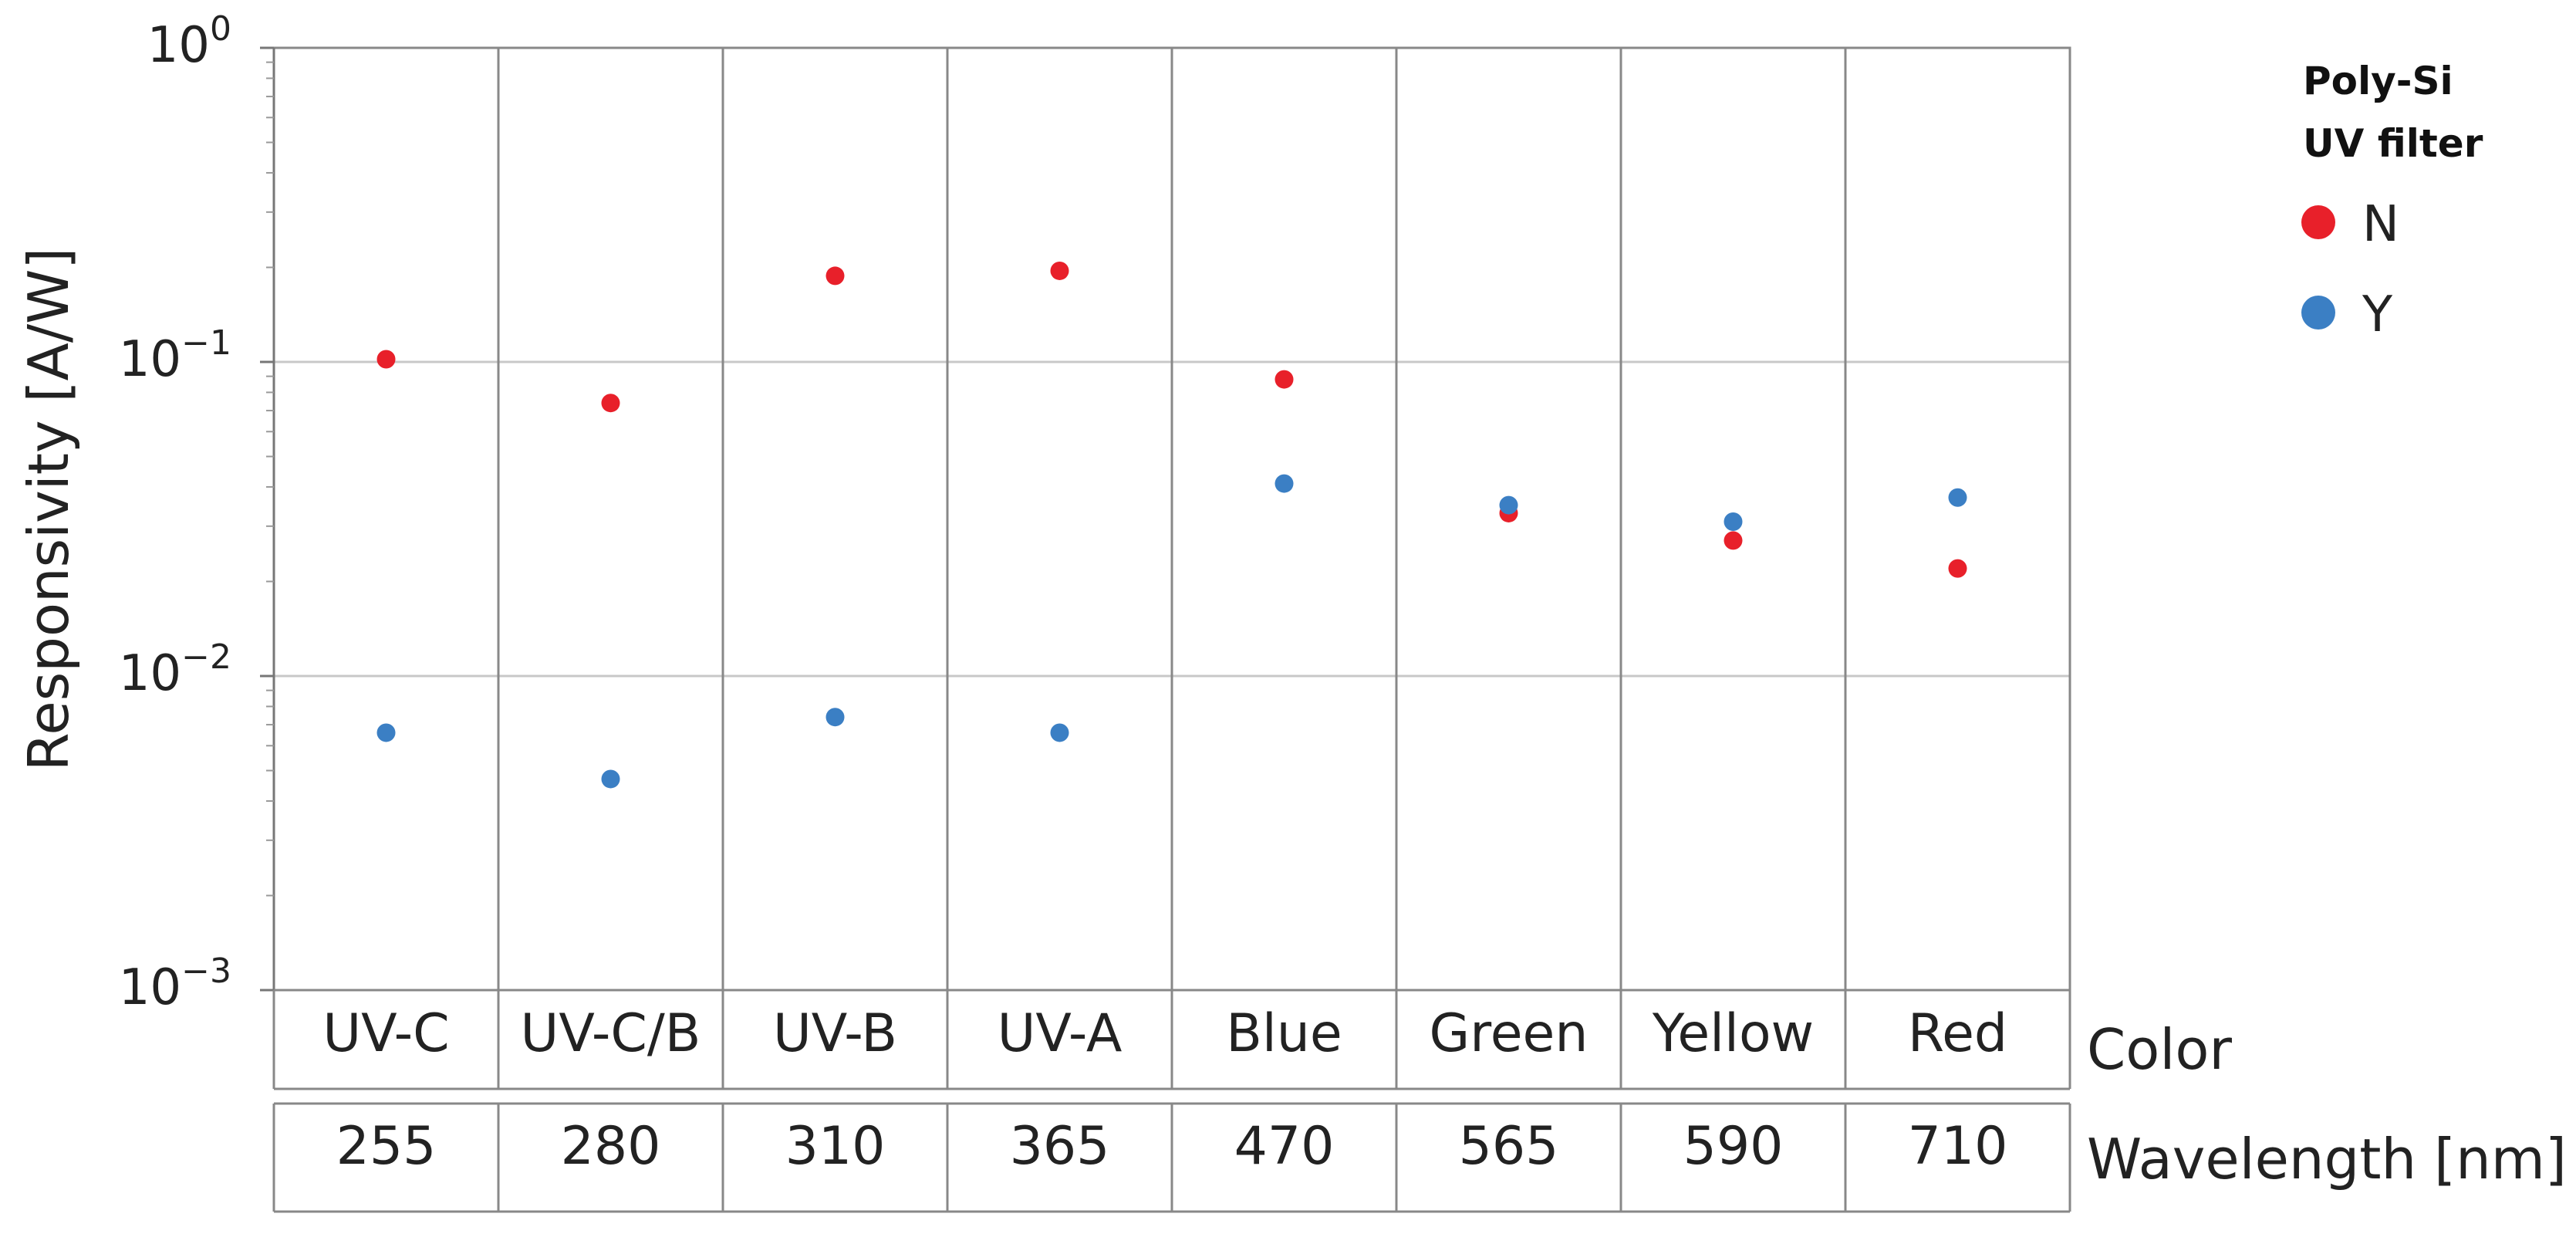  What do you see at coordinates (386, 359) in the screenshot?
I see `point-N-UV-C` at bounding box center [386, 359].